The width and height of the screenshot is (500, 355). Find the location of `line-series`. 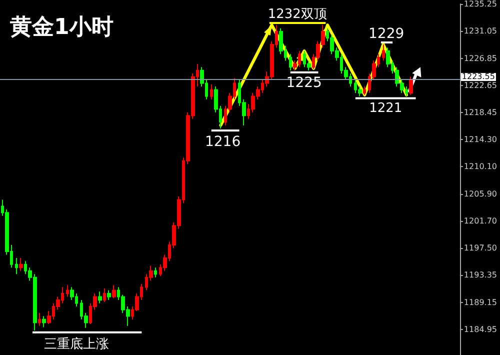

line-series is located at coordinates (313, 75).